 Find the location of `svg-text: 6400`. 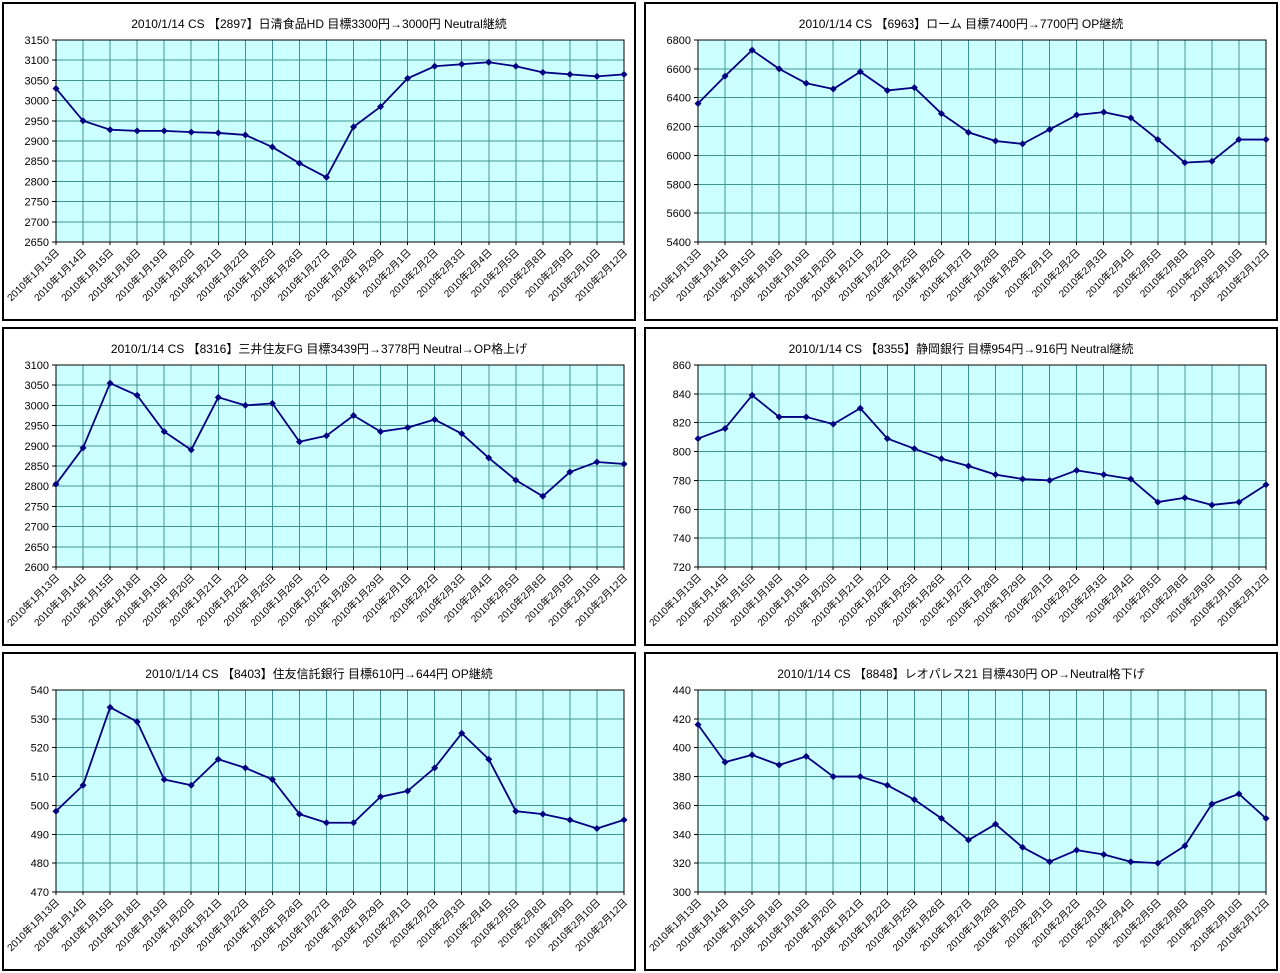

svg-text: 6400 is located at coordinates (679, 99).